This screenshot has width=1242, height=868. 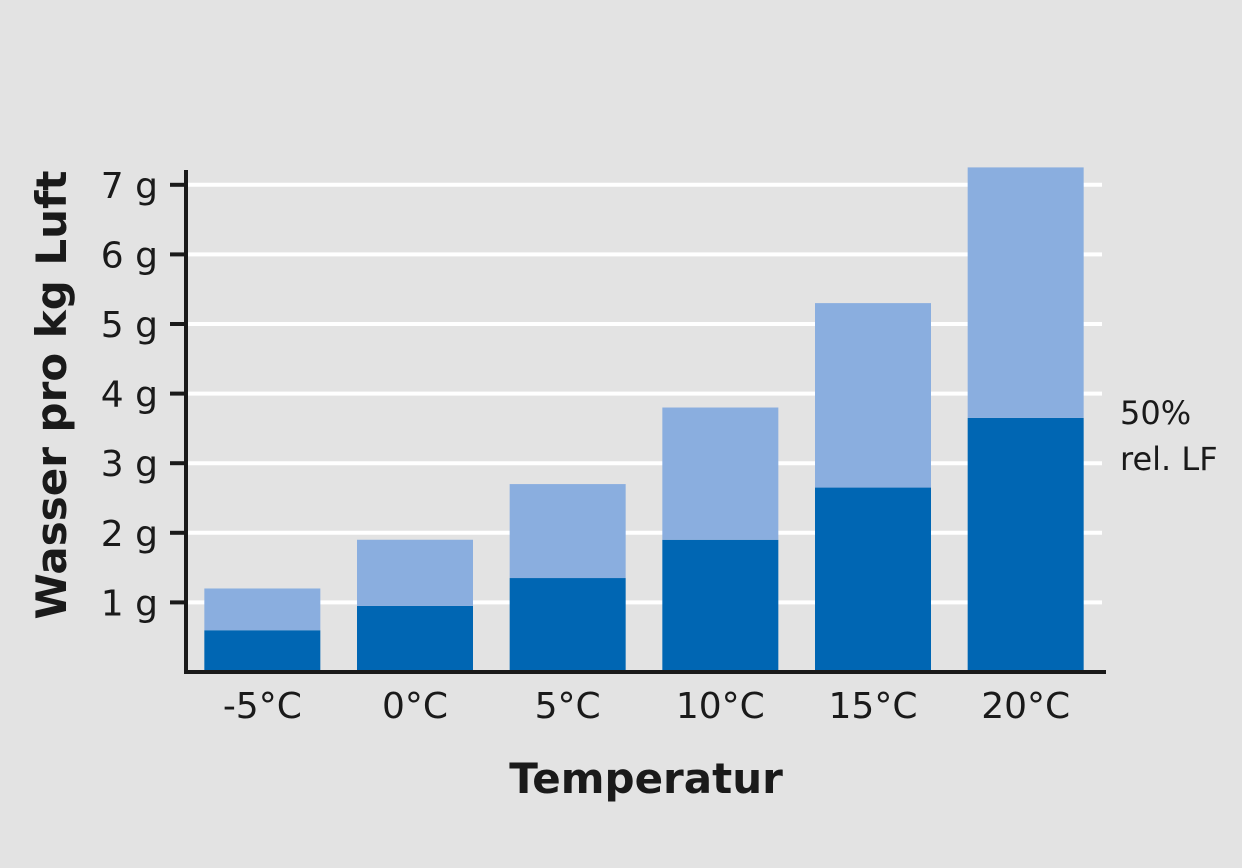 I want to click on y-axis-title: Wasser pro kg Luft, so click(x=51, y=395).